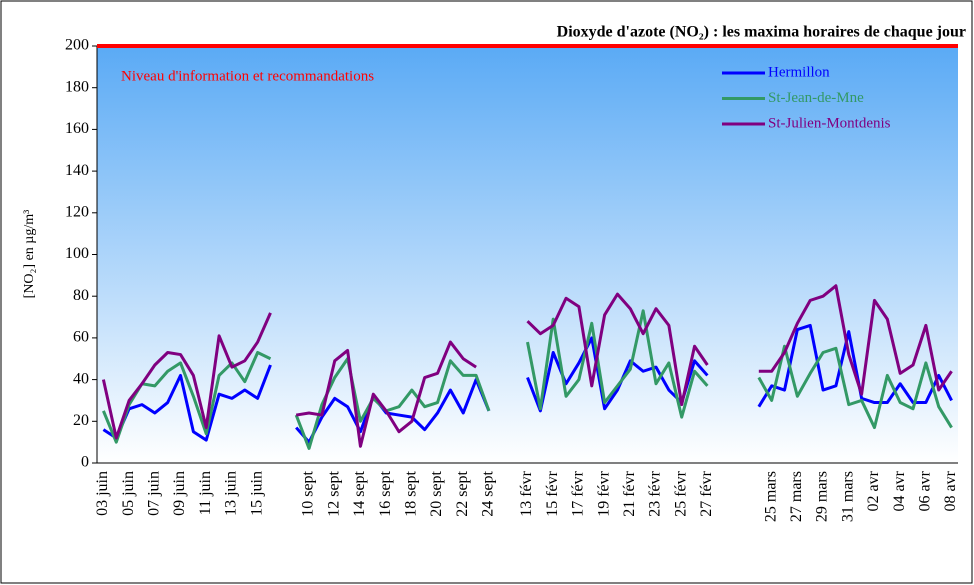 This screenshot has width=974, height=585. Describe the element at coordinates (816, 98) in the screenshot. I see `legend-label: St-Jean-de-Mne` at that location.